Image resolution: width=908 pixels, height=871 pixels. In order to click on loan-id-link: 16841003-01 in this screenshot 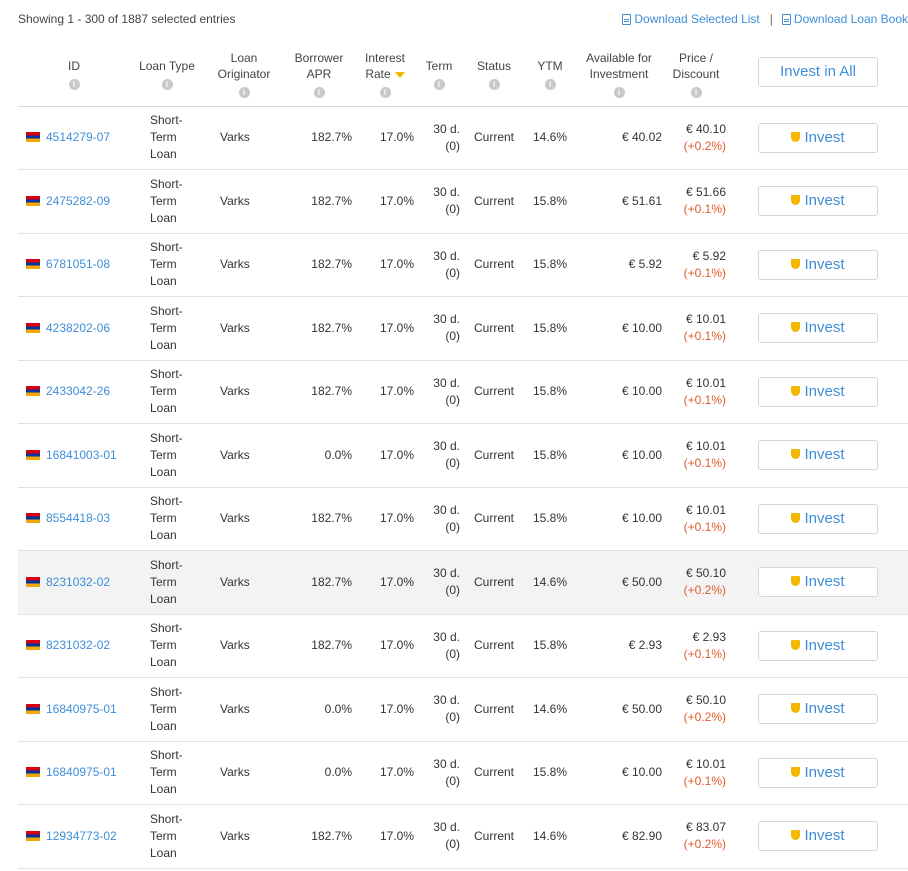, I will do `click(81, 454)`.